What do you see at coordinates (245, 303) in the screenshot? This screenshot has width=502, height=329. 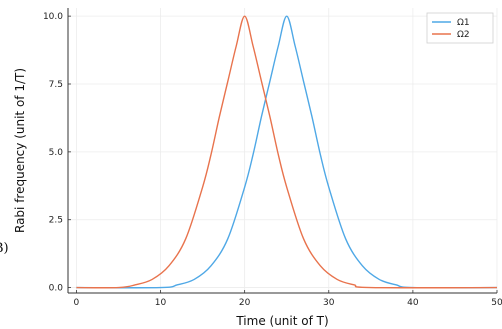 I see `x-tick-label: 20` at bounding box center [245, 303].